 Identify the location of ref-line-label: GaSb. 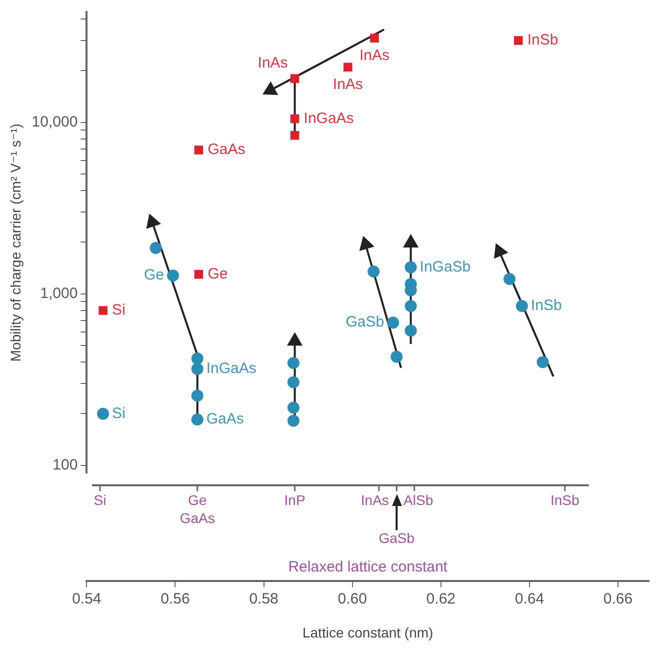
(396, 538).